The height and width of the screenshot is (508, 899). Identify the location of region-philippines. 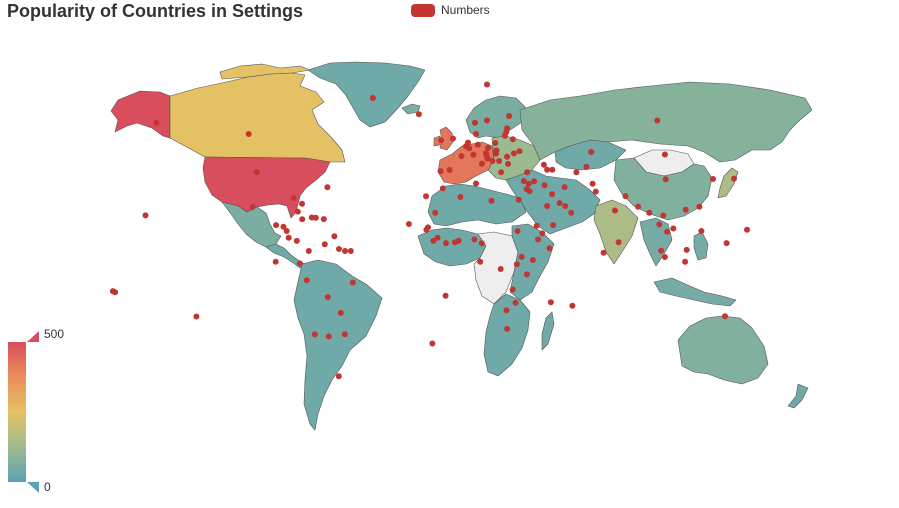
(701, 246).